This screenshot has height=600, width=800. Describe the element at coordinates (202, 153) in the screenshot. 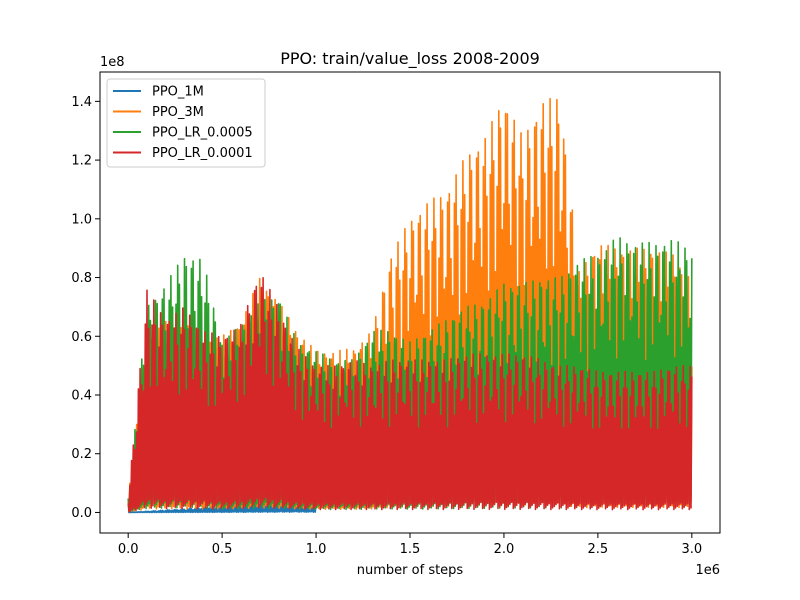

I see `legend-label: PPO_LR_0.0001` at that location.